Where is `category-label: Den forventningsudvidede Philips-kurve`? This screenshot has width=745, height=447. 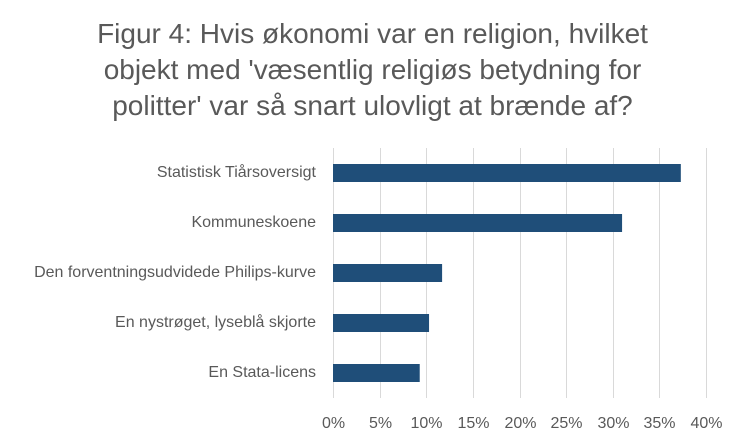
category-label: Den forventningsudvidede Philips-kurve is located at coordinates (175, 272).